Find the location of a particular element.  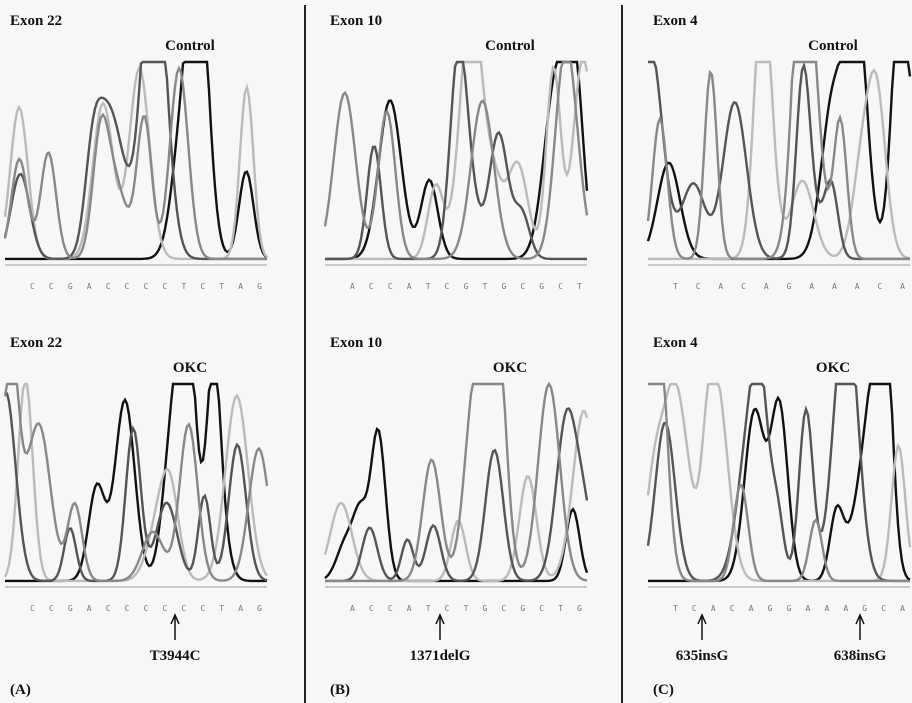

sequence: C C G A C C C C T C T A G is located at coordinates (146, 286).